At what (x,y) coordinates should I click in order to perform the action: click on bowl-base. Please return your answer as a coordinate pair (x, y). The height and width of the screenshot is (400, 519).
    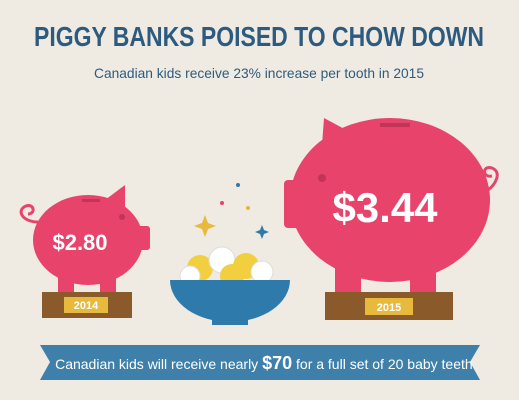
    Looking at the image, I should click on (230, 321).